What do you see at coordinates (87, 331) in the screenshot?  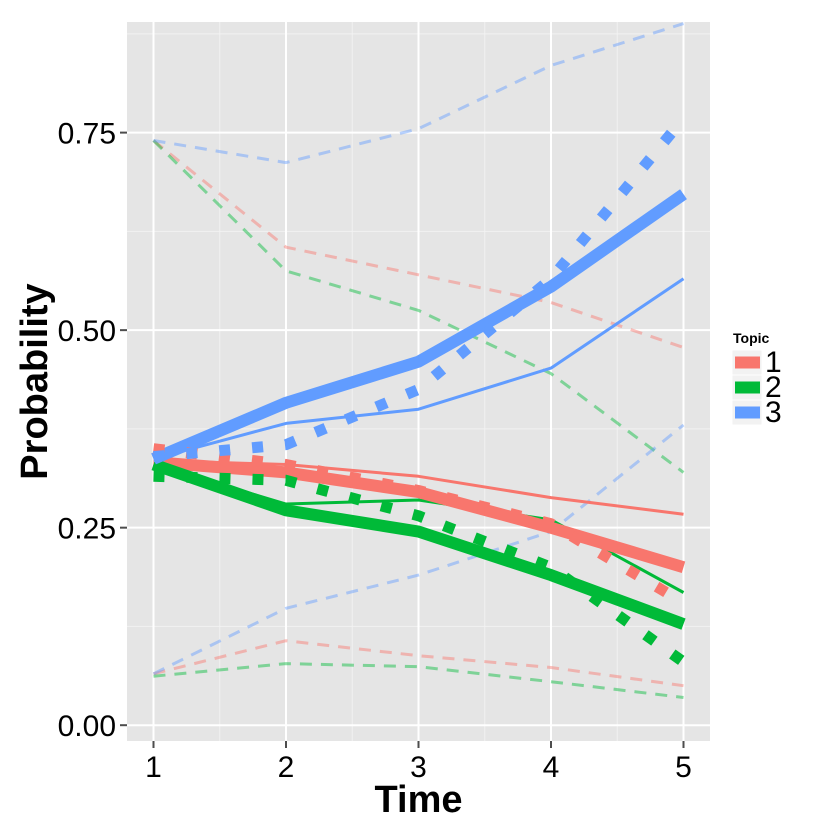 I see `y-tick-label: 0.50` at bounding box center [87, 331].